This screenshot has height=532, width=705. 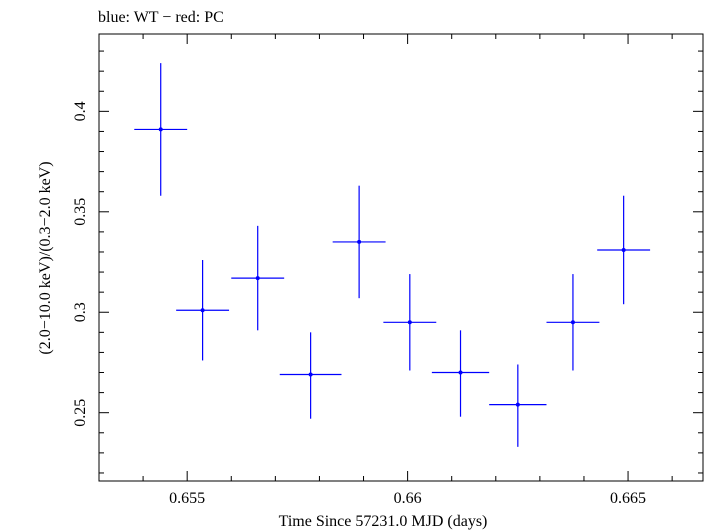 What do you see at coordinates (383, 521) in the screenshot?
I see `x-axis-label: Time Since 57231.0 MJD (days)` at bounding box center [383, 521].